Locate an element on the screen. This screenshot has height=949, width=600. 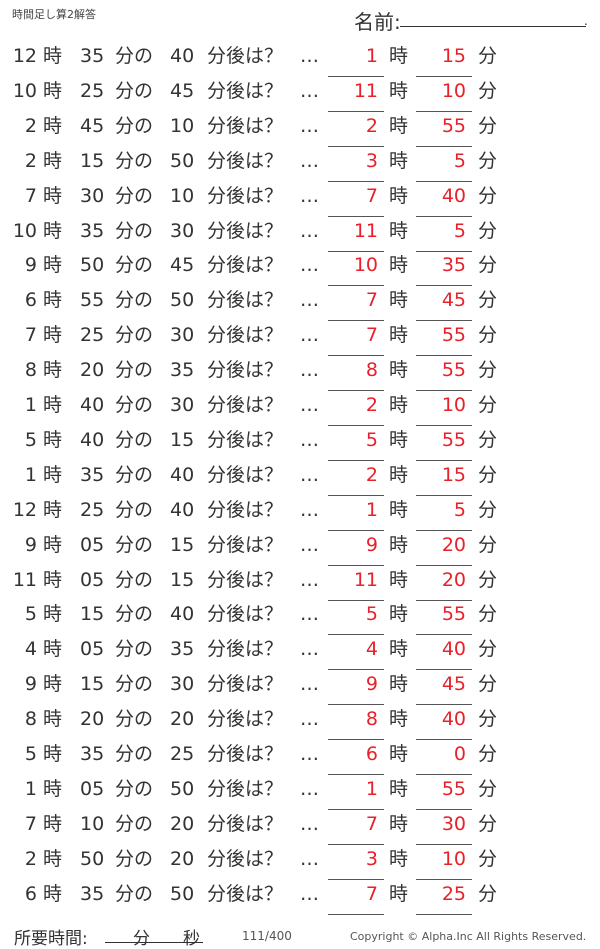
answer-hour: 1 is located at coordinates (371, 788).